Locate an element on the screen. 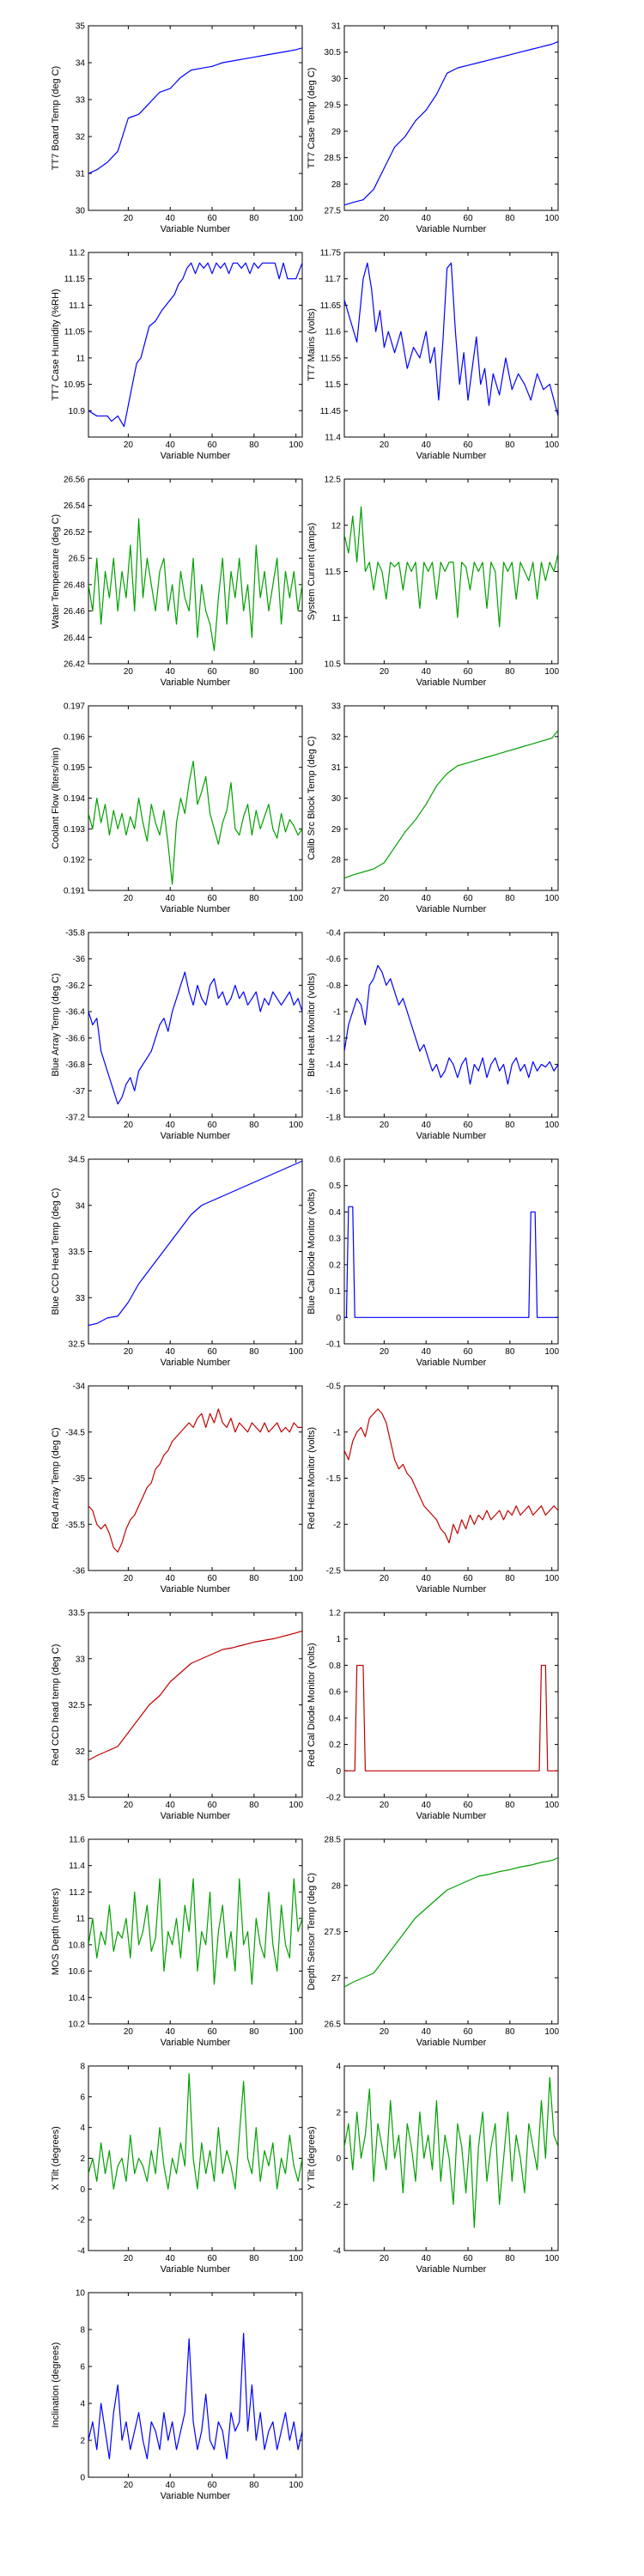 This screenshot has height=2576, width=644. y-tick-label: 0.196 is located at coordinates (74, 737).